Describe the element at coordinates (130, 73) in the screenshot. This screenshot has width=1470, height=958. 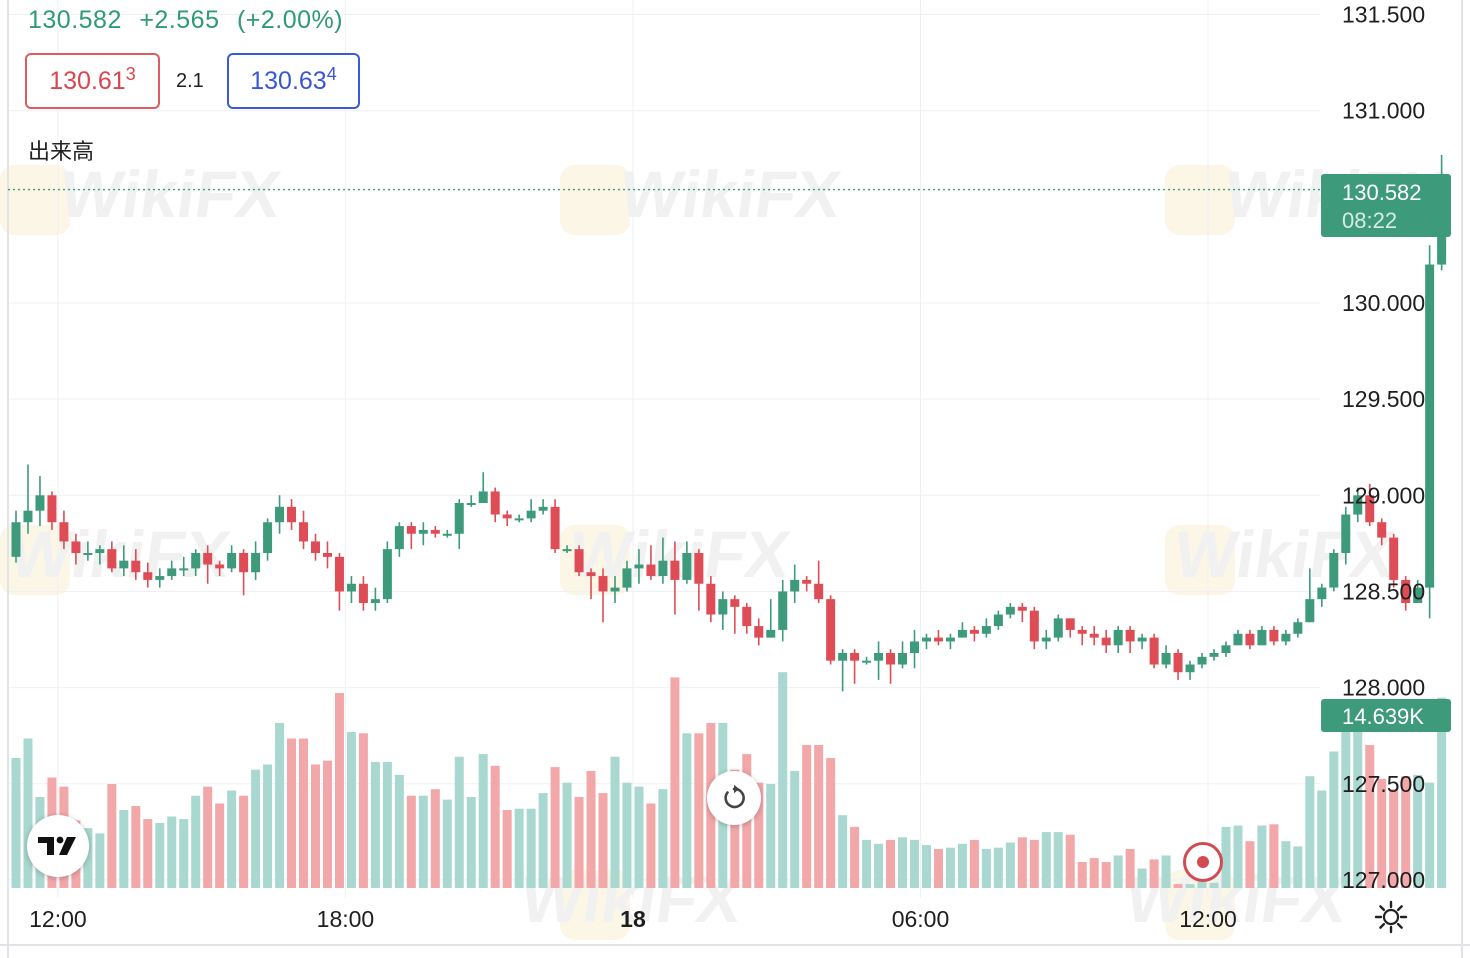
I see `bid-price-pip: 3` at that location.